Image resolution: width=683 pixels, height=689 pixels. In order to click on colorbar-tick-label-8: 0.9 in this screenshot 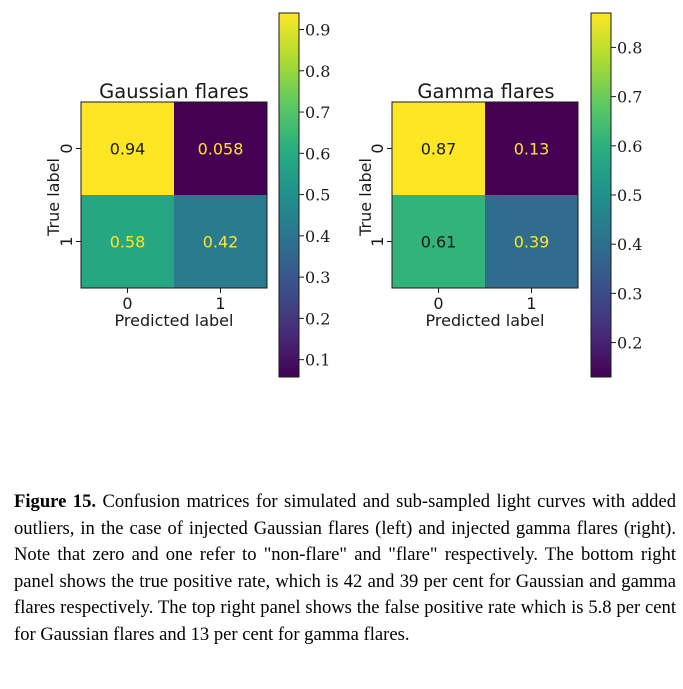, I will do `click(317, 30)`.